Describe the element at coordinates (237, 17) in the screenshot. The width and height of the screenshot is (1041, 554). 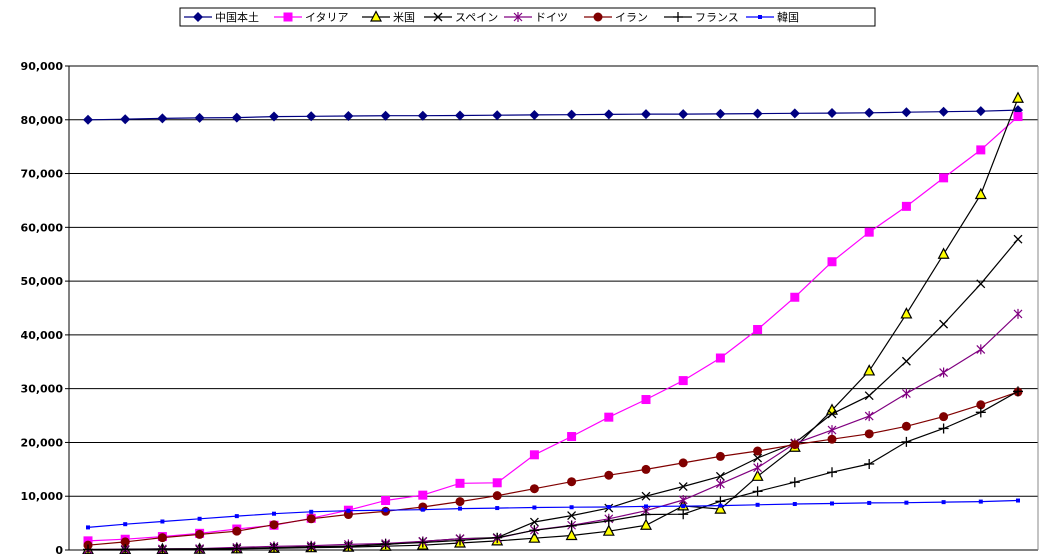
I see `legend-label: 中国本土` at that location.